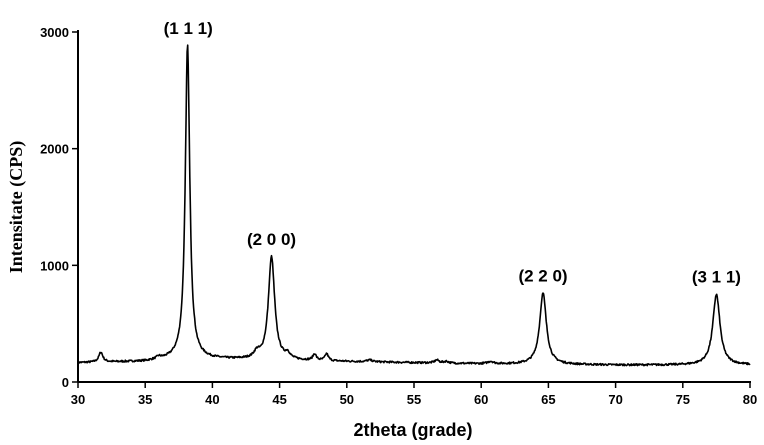 The height and width of the screenshot is (445, 764). Describe the element at coordinates (54, 149) in the screenshot. I see `y-tick-label: 2000` at that location.